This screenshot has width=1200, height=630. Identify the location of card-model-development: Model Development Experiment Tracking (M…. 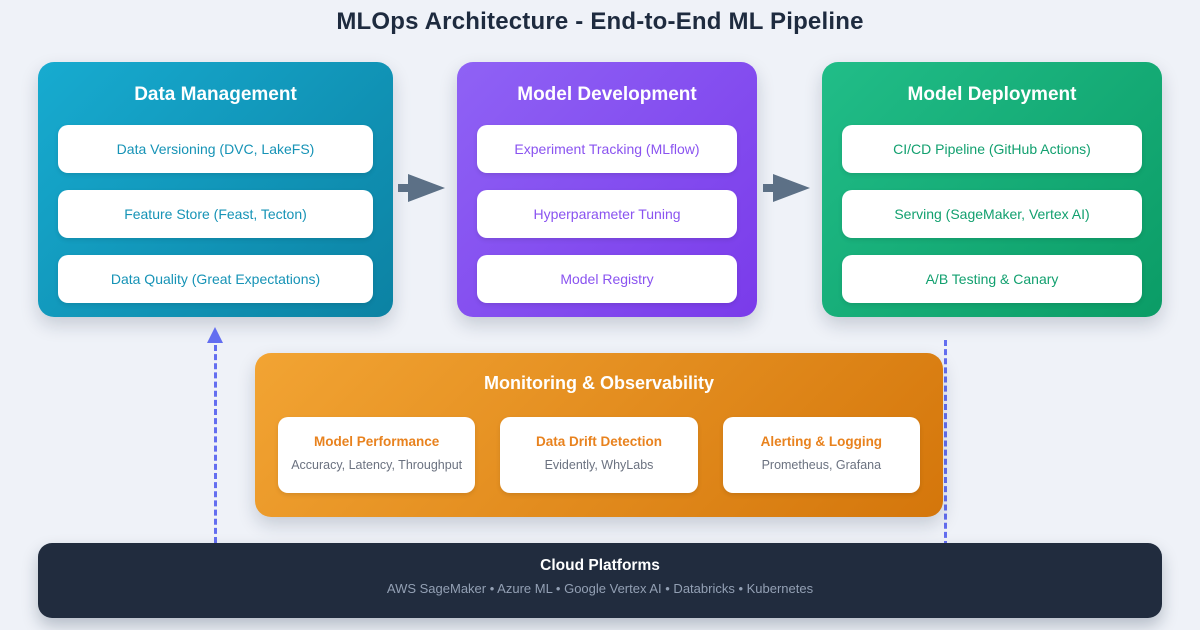
(607, 189).